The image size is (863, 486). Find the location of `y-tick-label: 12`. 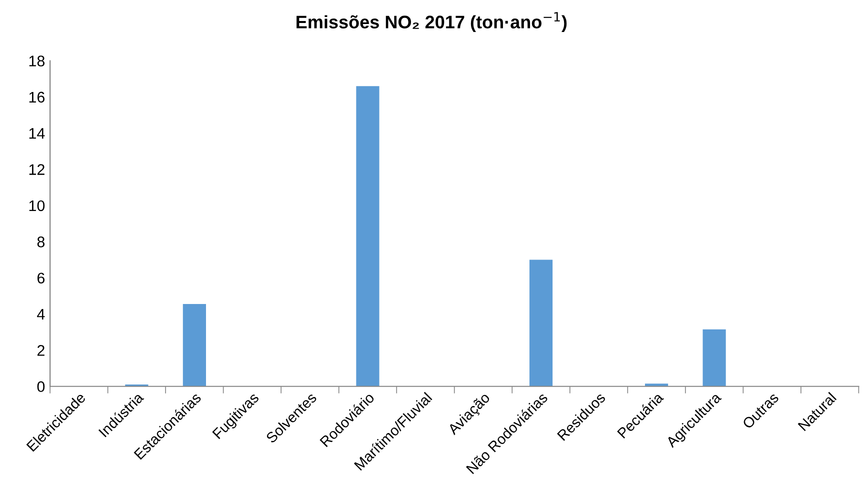

y-tick-label: 12 is located at coordinates (36, 169).